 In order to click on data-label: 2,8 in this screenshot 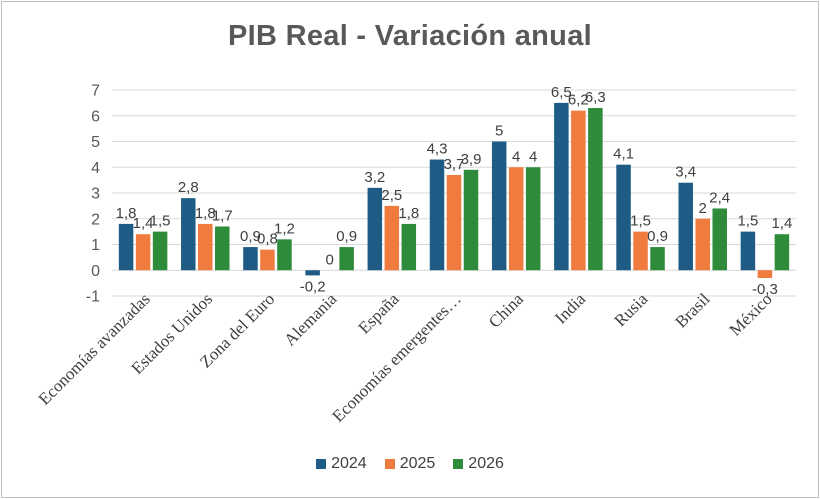, I will do `click(188, 187)`.